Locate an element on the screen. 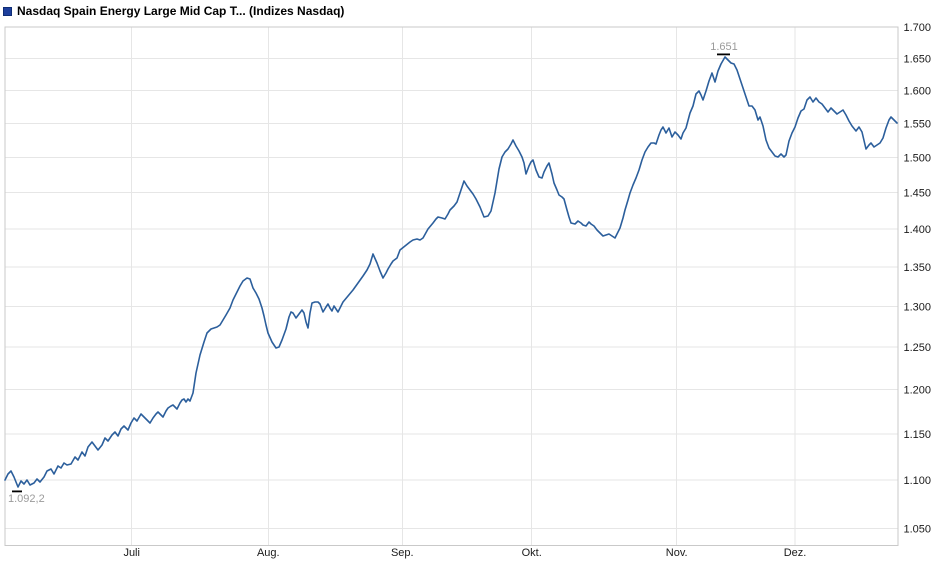 This screenshot has width=940, height=579. x-axis-label: Juli is located at coordinates (131, 553).